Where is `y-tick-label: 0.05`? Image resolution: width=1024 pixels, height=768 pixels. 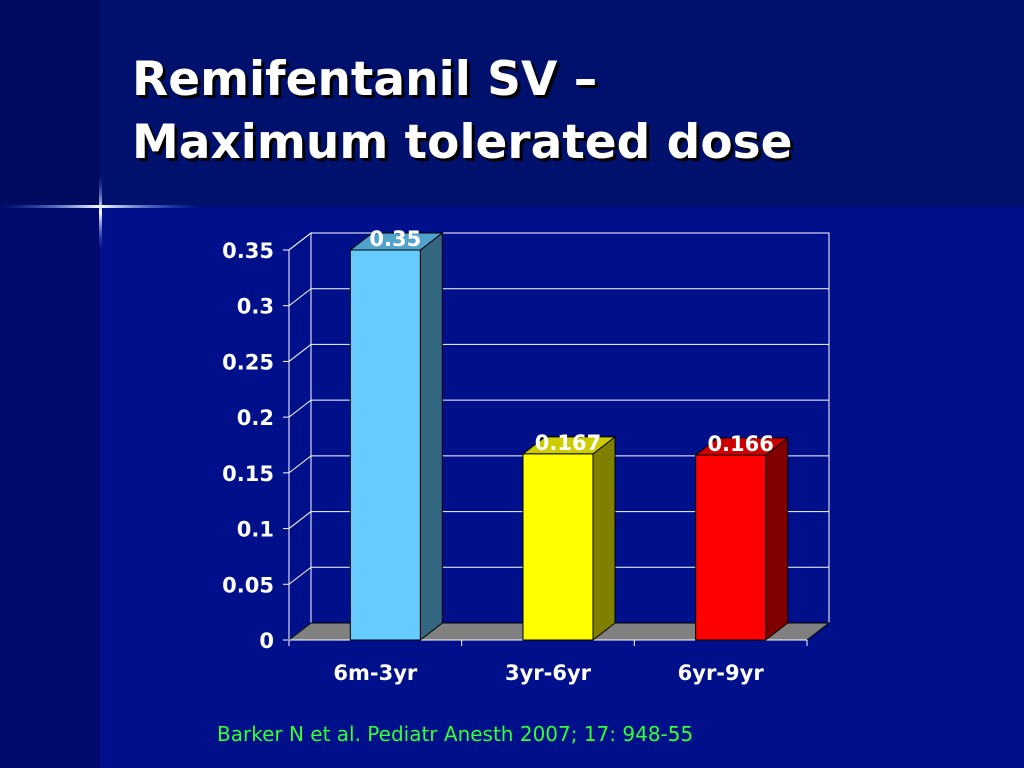
y-tick-label: 0.05 is located at coordinates (248, 585).